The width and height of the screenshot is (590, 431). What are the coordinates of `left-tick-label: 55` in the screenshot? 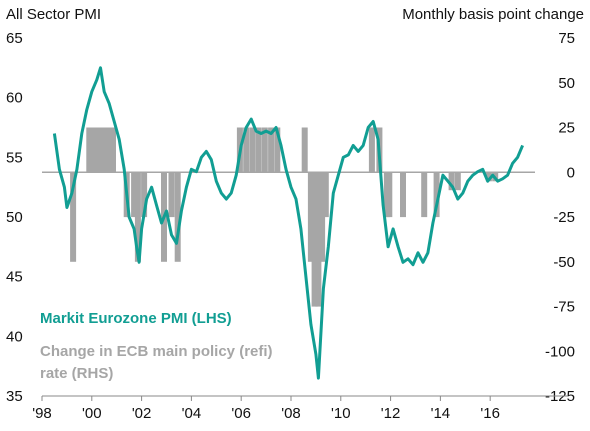 It's located at (14, 157).